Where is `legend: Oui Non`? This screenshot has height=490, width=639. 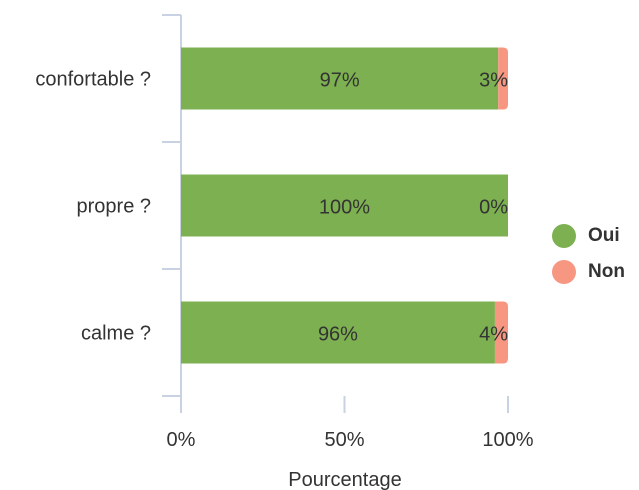 legend: Oui Non is located at coordinates (588, 254).